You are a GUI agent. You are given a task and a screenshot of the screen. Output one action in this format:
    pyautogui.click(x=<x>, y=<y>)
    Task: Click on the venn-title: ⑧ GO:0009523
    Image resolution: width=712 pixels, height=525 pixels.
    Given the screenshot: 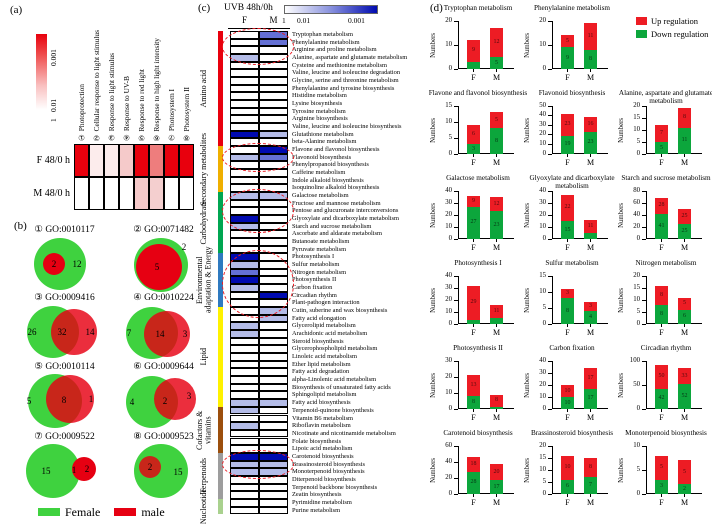 What is the action you would take?
    pyautogui.click(x=163, y=437)
    